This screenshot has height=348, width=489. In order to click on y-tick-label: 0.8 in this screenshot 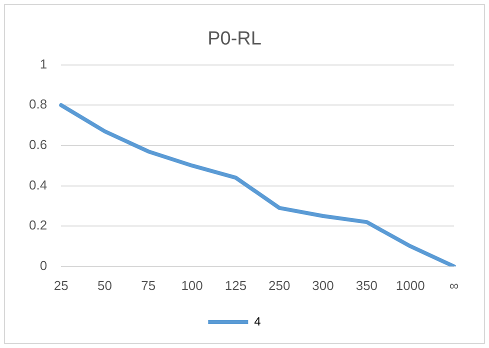, I will do `click(38, 104)`.